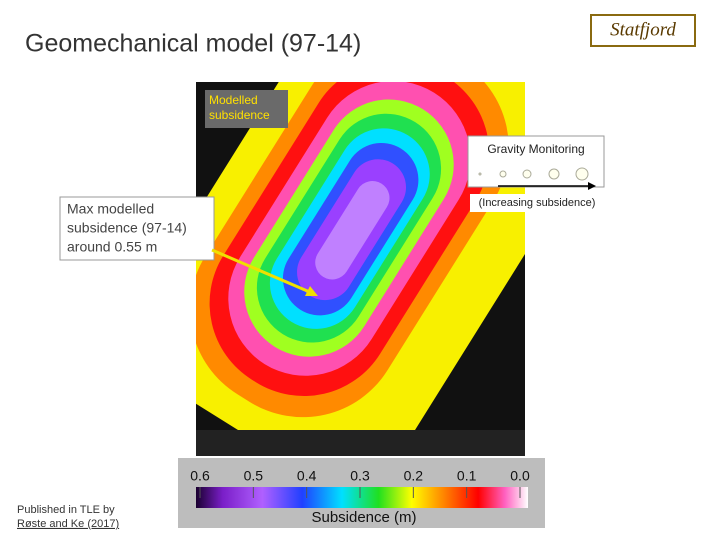  Describe the element at coordinates (360, 476) in the screenshot. I see `colorbar-tick-label: 0.3` at that location.